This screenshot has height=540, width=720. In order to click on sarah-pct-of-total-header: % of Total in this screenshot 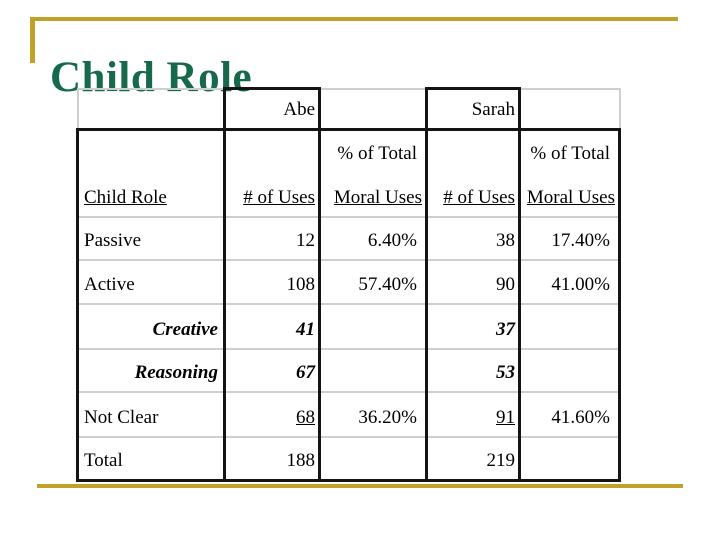, I will do `click(570, 150)`.